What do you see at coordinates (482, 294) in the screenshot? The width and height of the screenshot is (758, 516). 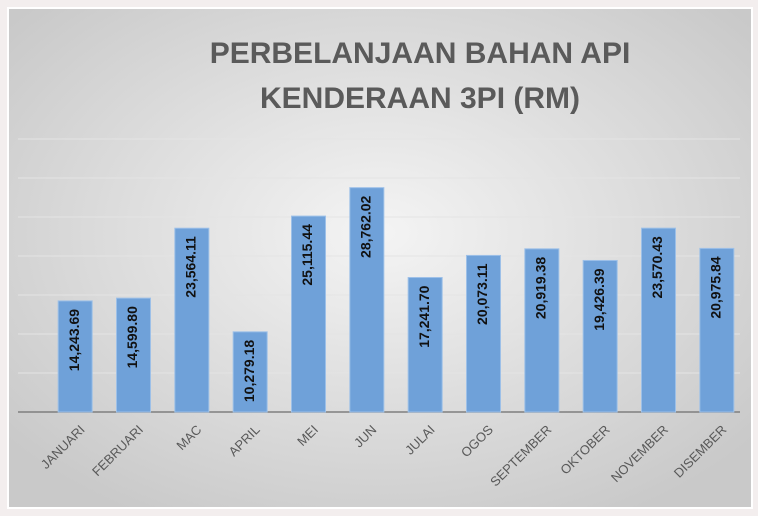 I see `value-label: 20,073.11` at bounding box center [482, 294].